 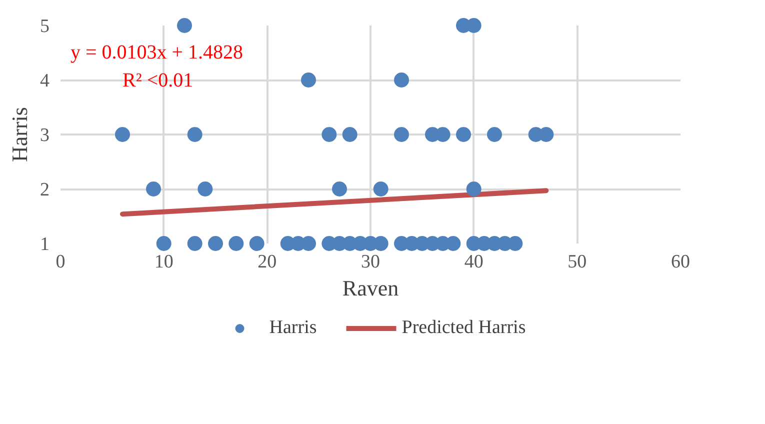 What do you see at coordinates (680, 262) in the screenshot?
I see `x-tick-label: 60` at bounding box center [680, 262].